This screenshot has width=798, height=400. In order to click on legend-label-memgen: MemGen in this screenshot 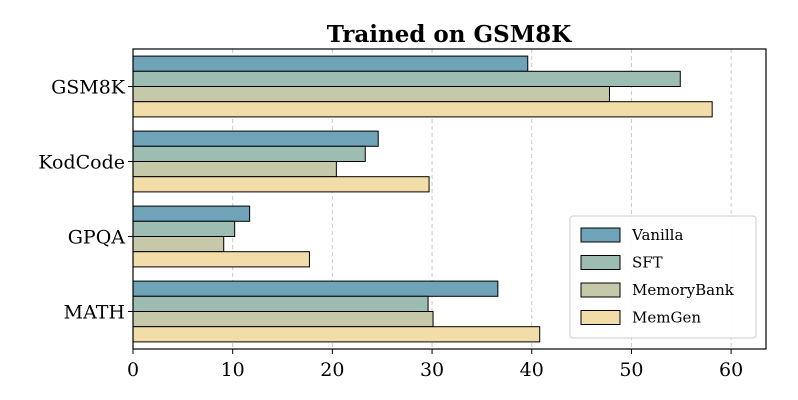, I will do `click(666, 318)`.